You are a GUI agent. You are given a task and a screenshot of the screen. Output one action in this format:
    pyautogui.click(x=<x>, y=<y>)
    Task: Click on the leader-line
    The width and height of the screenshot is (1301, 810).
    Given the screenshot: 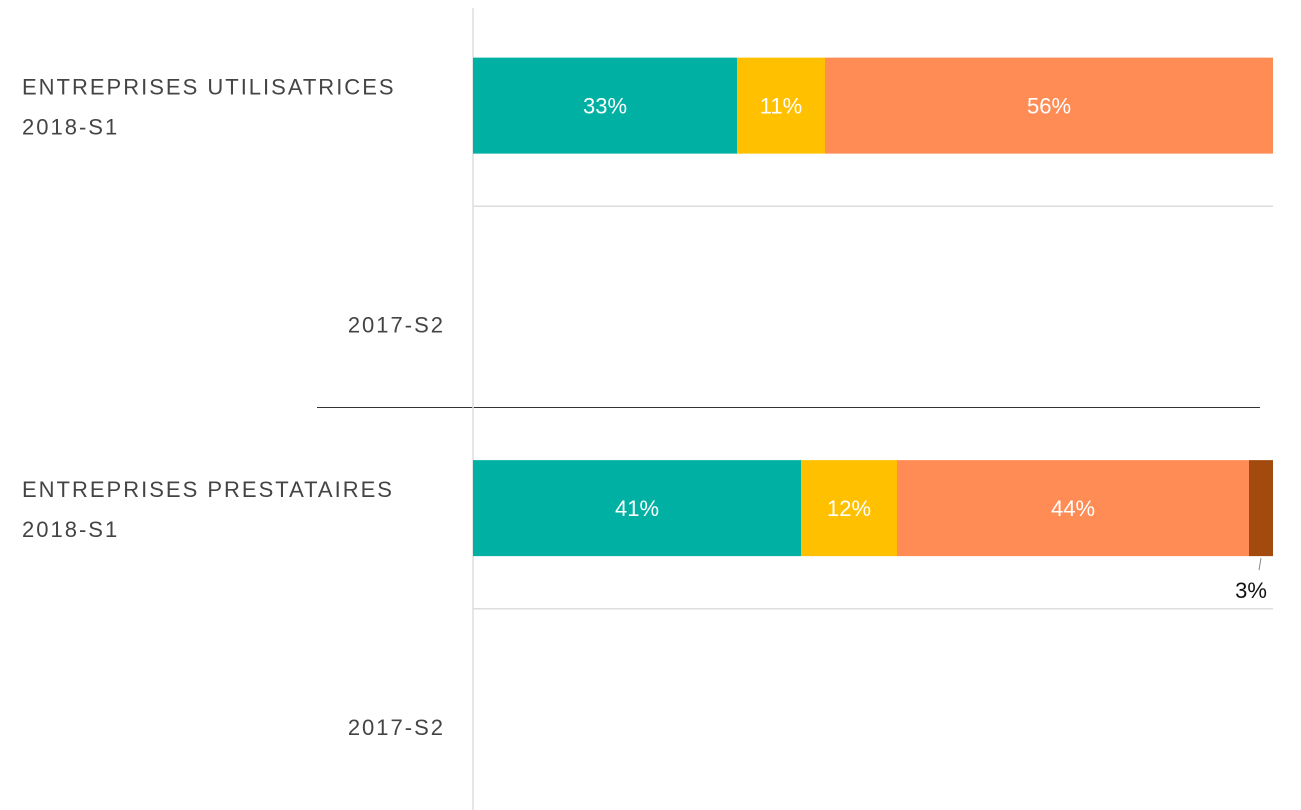 What is the action you would take?
    pyautogui.click(x=1260, y=564)
    